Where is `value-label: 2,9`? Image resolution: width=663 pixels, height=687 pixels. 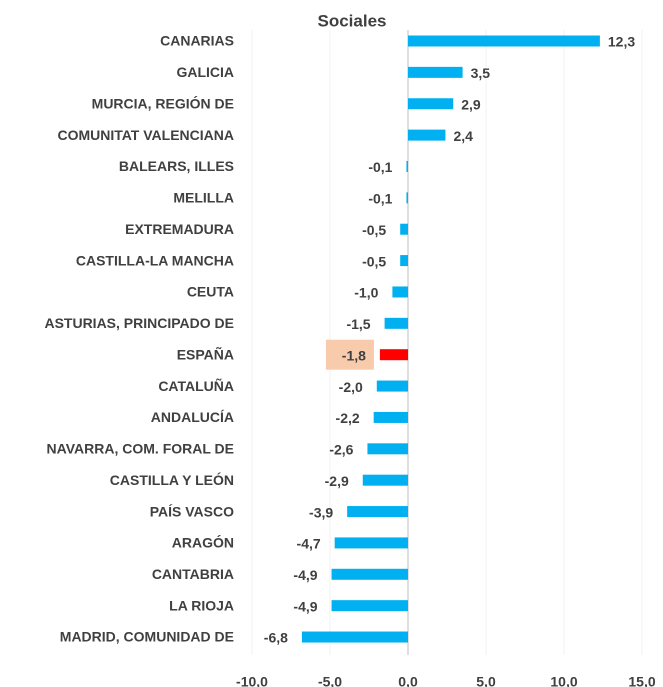
value-label: 2,9 is located at coordinates (471, 104).